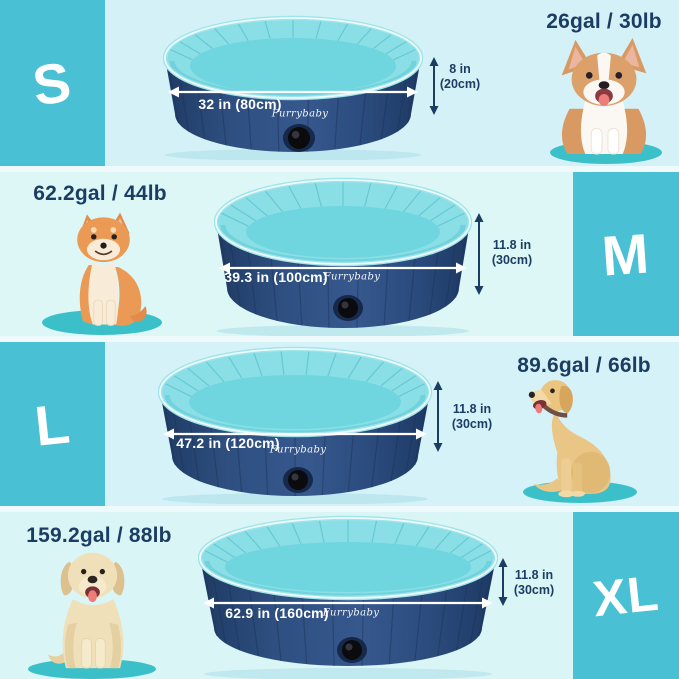 The image size is (679, 679). What do you see at coordinates (228, 443) in the screenshot?
I see `diameter-label-l: 47.2 in (120cm)` at bounding box center [228, 443].